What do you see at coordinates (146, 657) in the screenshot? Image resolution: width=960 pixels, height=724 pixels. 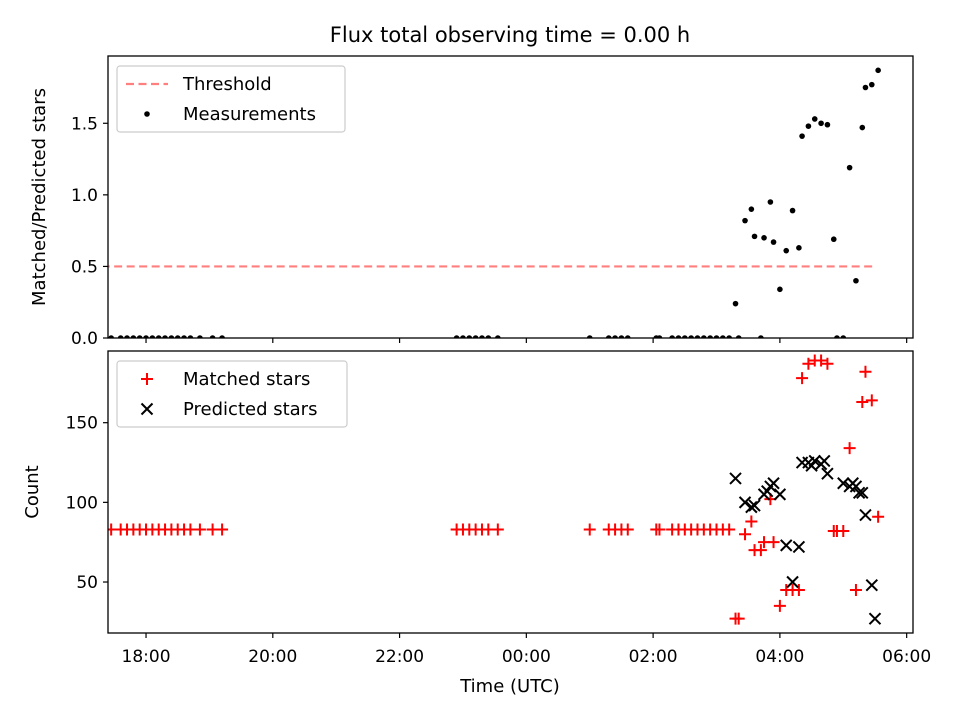 I see `x-tick-label: 18:00` at bounding box center [146, 657].